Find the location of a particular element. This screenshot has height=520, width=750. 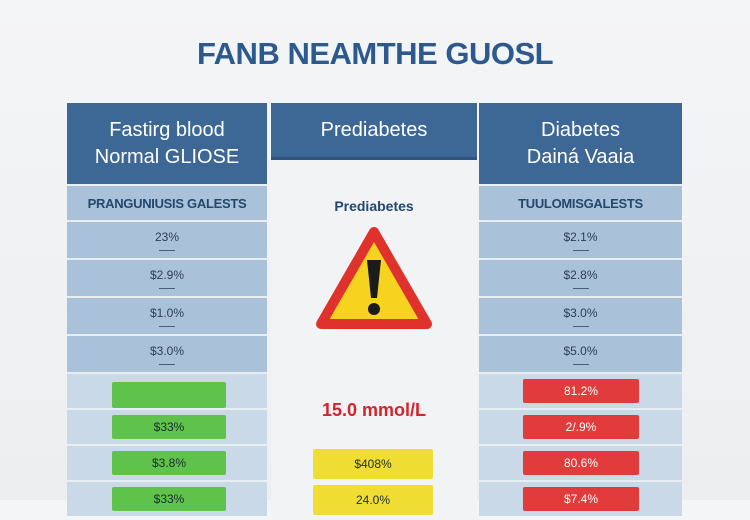

diabetes-badge: 80.6% is located at coordinates (581, 463).